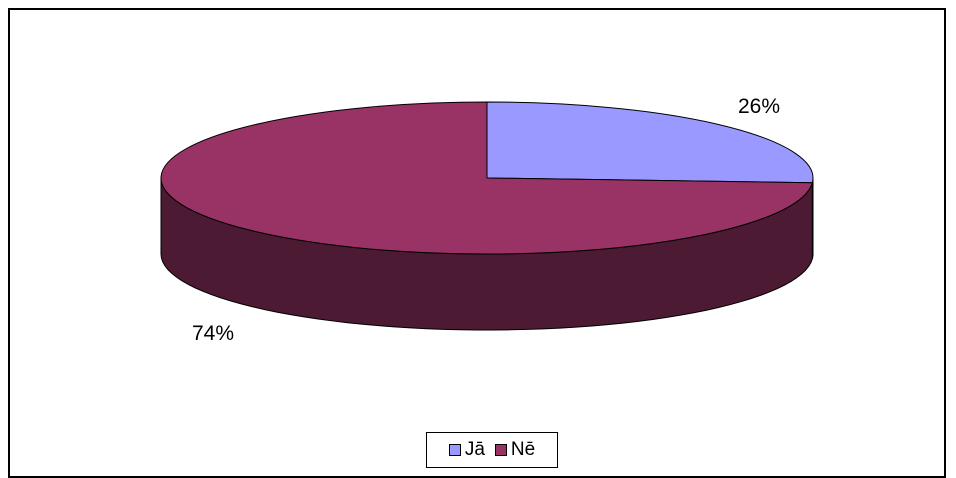 The image size is (956, 478). Describe the element at coordinates (213, 333) in the screenshot. I see `data-label-ne: 74%` at that location.